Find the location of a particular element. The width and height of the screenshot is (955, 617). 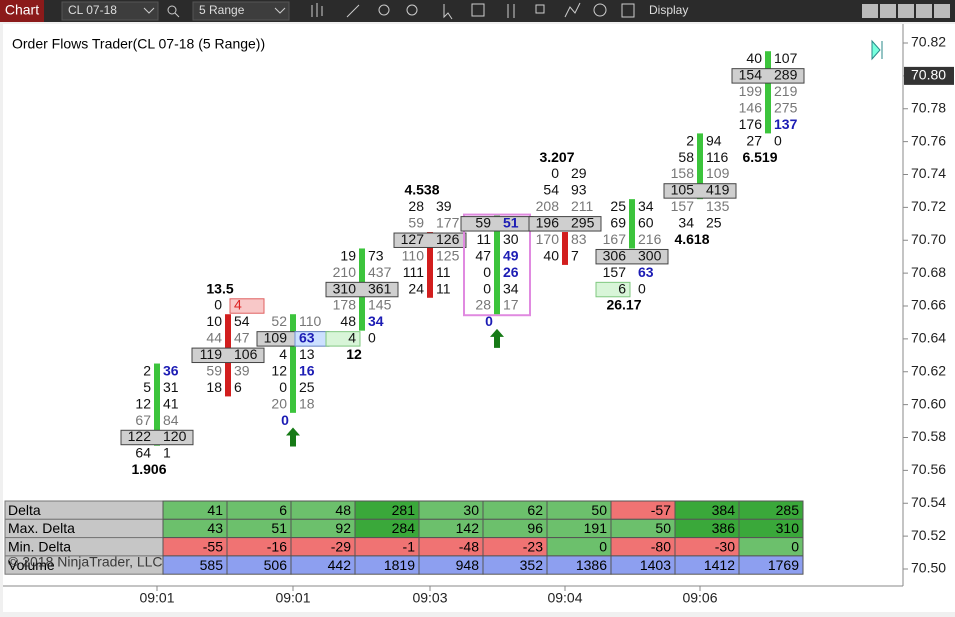

summary-value: -80 is located at coordinates (661, 546).